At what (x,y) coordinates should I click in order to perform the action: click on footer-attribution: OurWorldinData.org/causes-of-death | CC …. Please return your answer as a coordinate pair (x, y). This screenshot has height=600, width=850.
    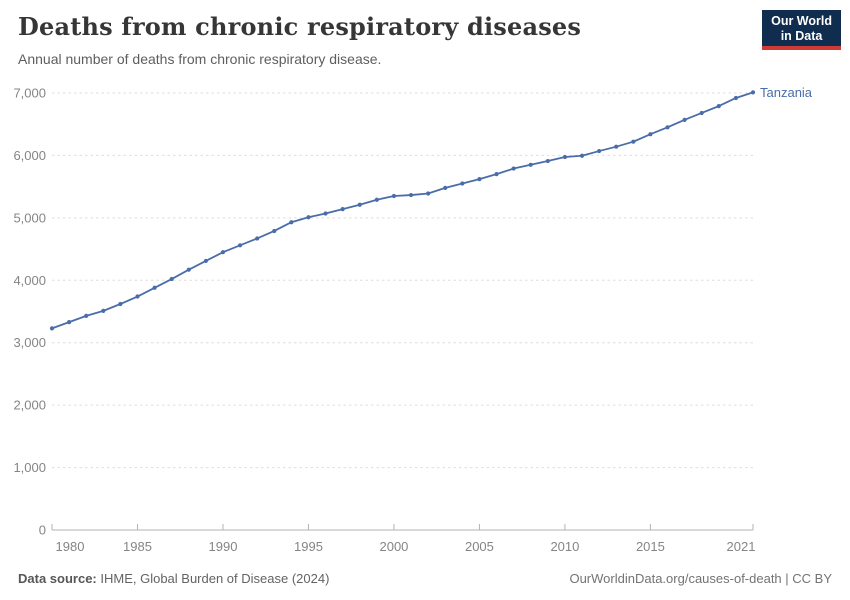
    Looking at the image, I should click on (700, 578).